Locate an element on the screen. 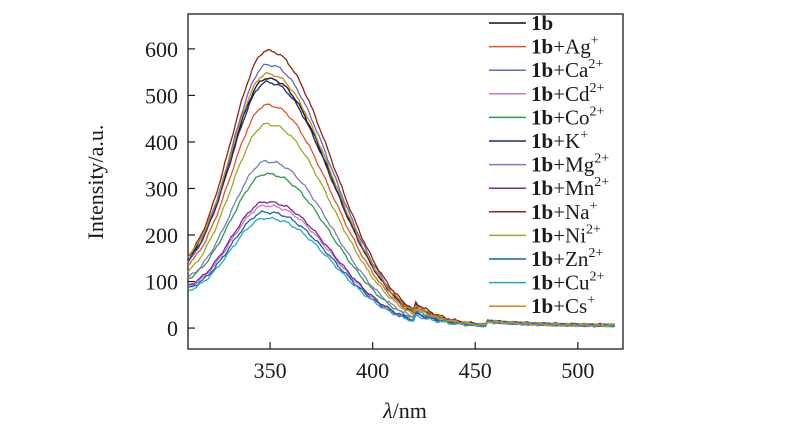  legend-entry-12: 1b+Cs+ is located at coordinates (563, 305).